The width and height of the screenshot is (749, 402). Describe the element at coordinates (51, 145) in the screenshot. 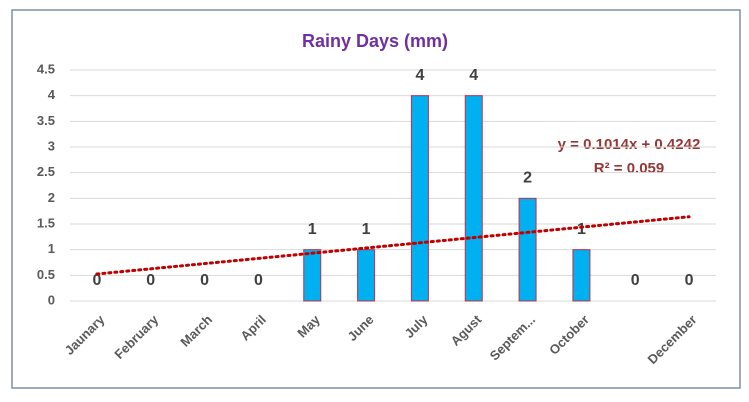

I see `y-tick-label: 3` at that location.